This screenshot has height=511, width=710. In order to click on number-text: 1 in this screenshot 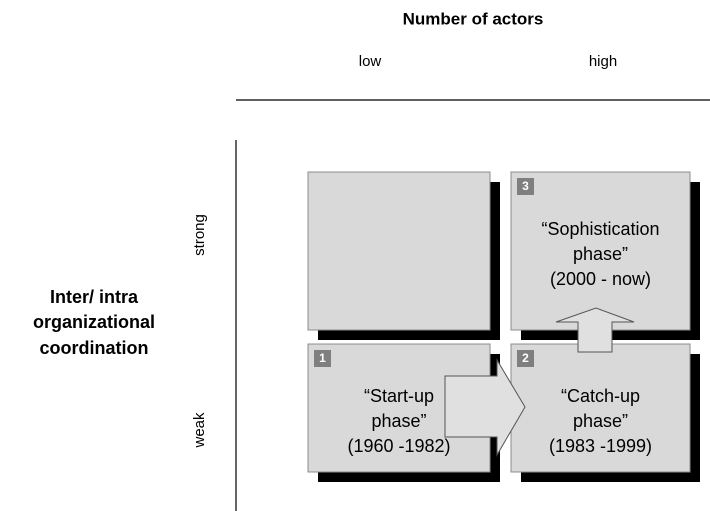, I will do `click(322, 358)`.